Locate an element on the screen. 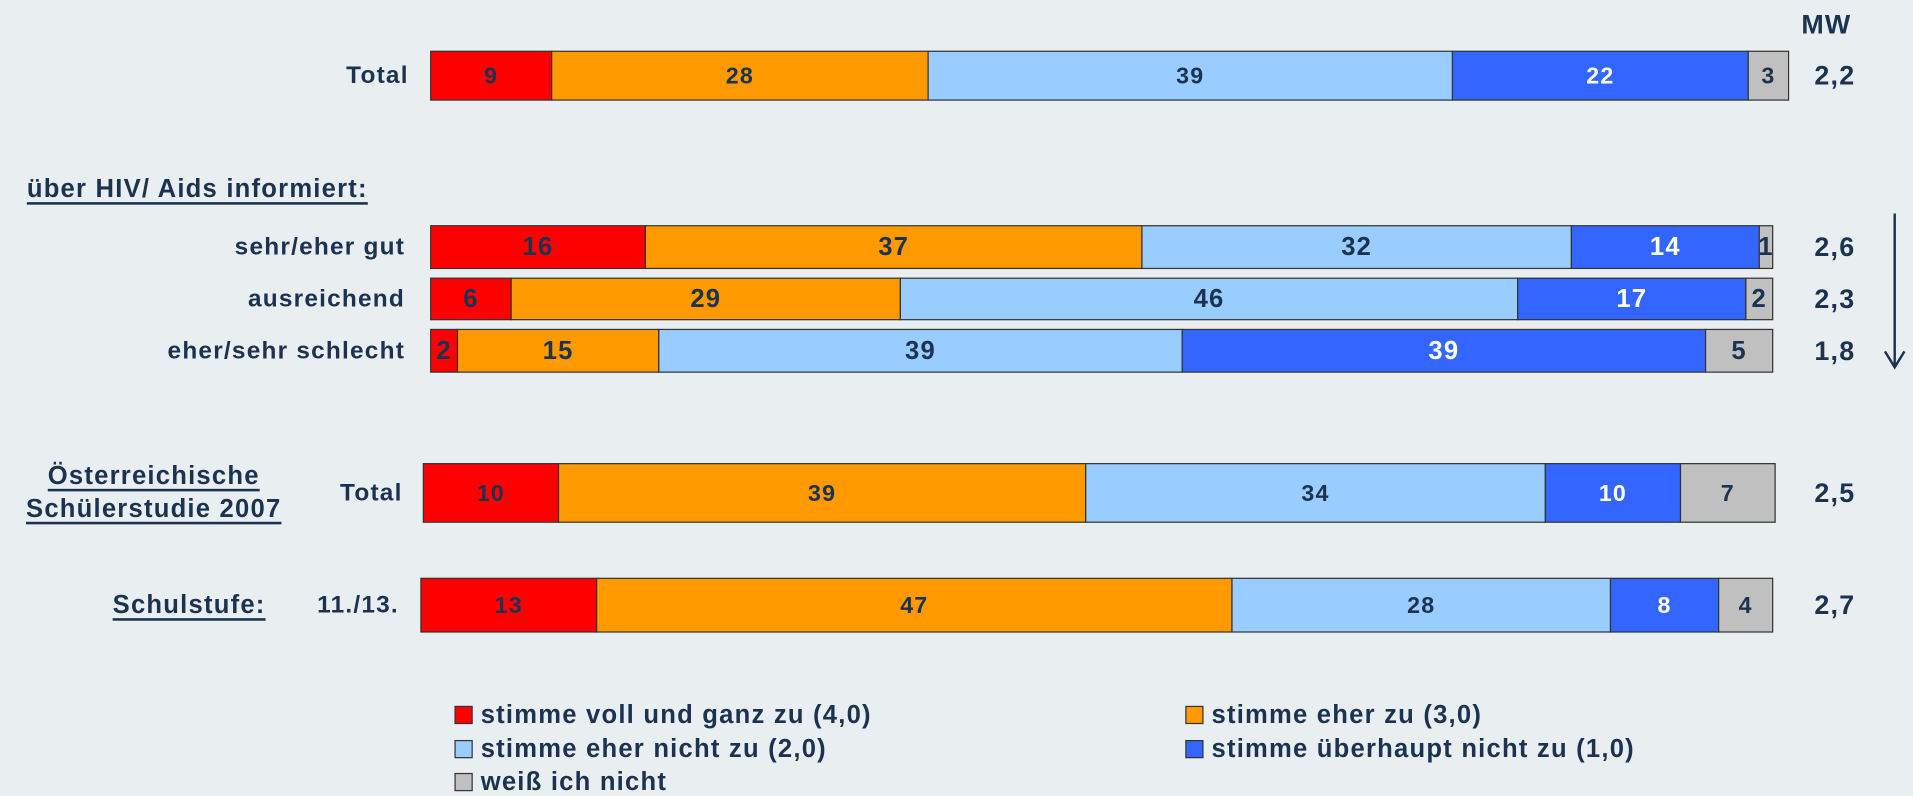 Image resolution: width=1913 pixels, height=796 pixels. group-label: Schülerstudie 2007 is located at coordinates (153, 509).